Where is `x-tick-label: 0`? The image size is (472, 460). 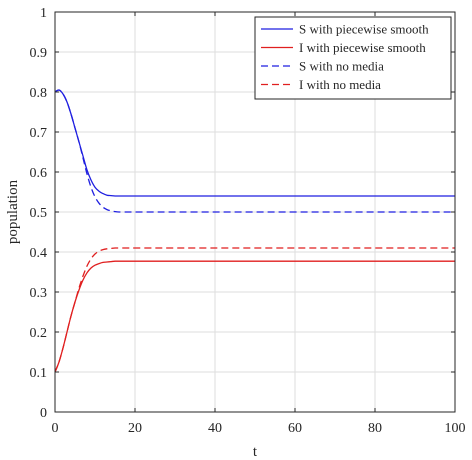
x-tick-label: 0 is located at coordinates (55, 428).